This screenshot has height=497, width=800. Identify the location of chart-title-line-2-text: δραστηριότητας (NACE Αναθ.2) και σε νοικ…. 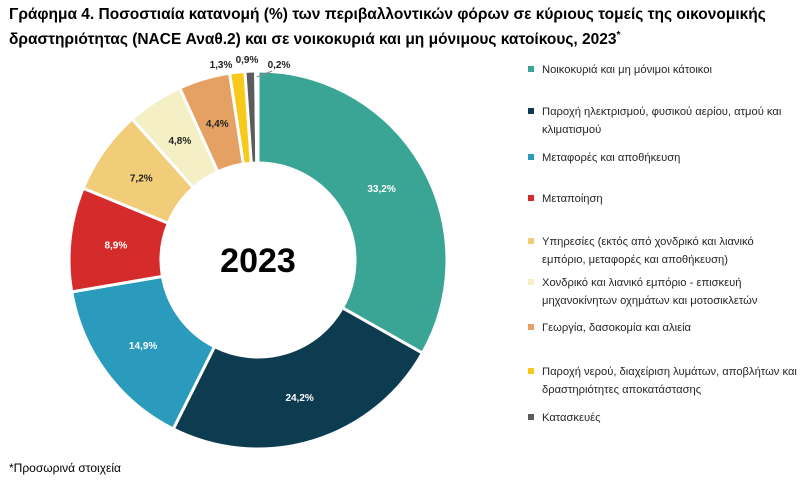
(313, 40).